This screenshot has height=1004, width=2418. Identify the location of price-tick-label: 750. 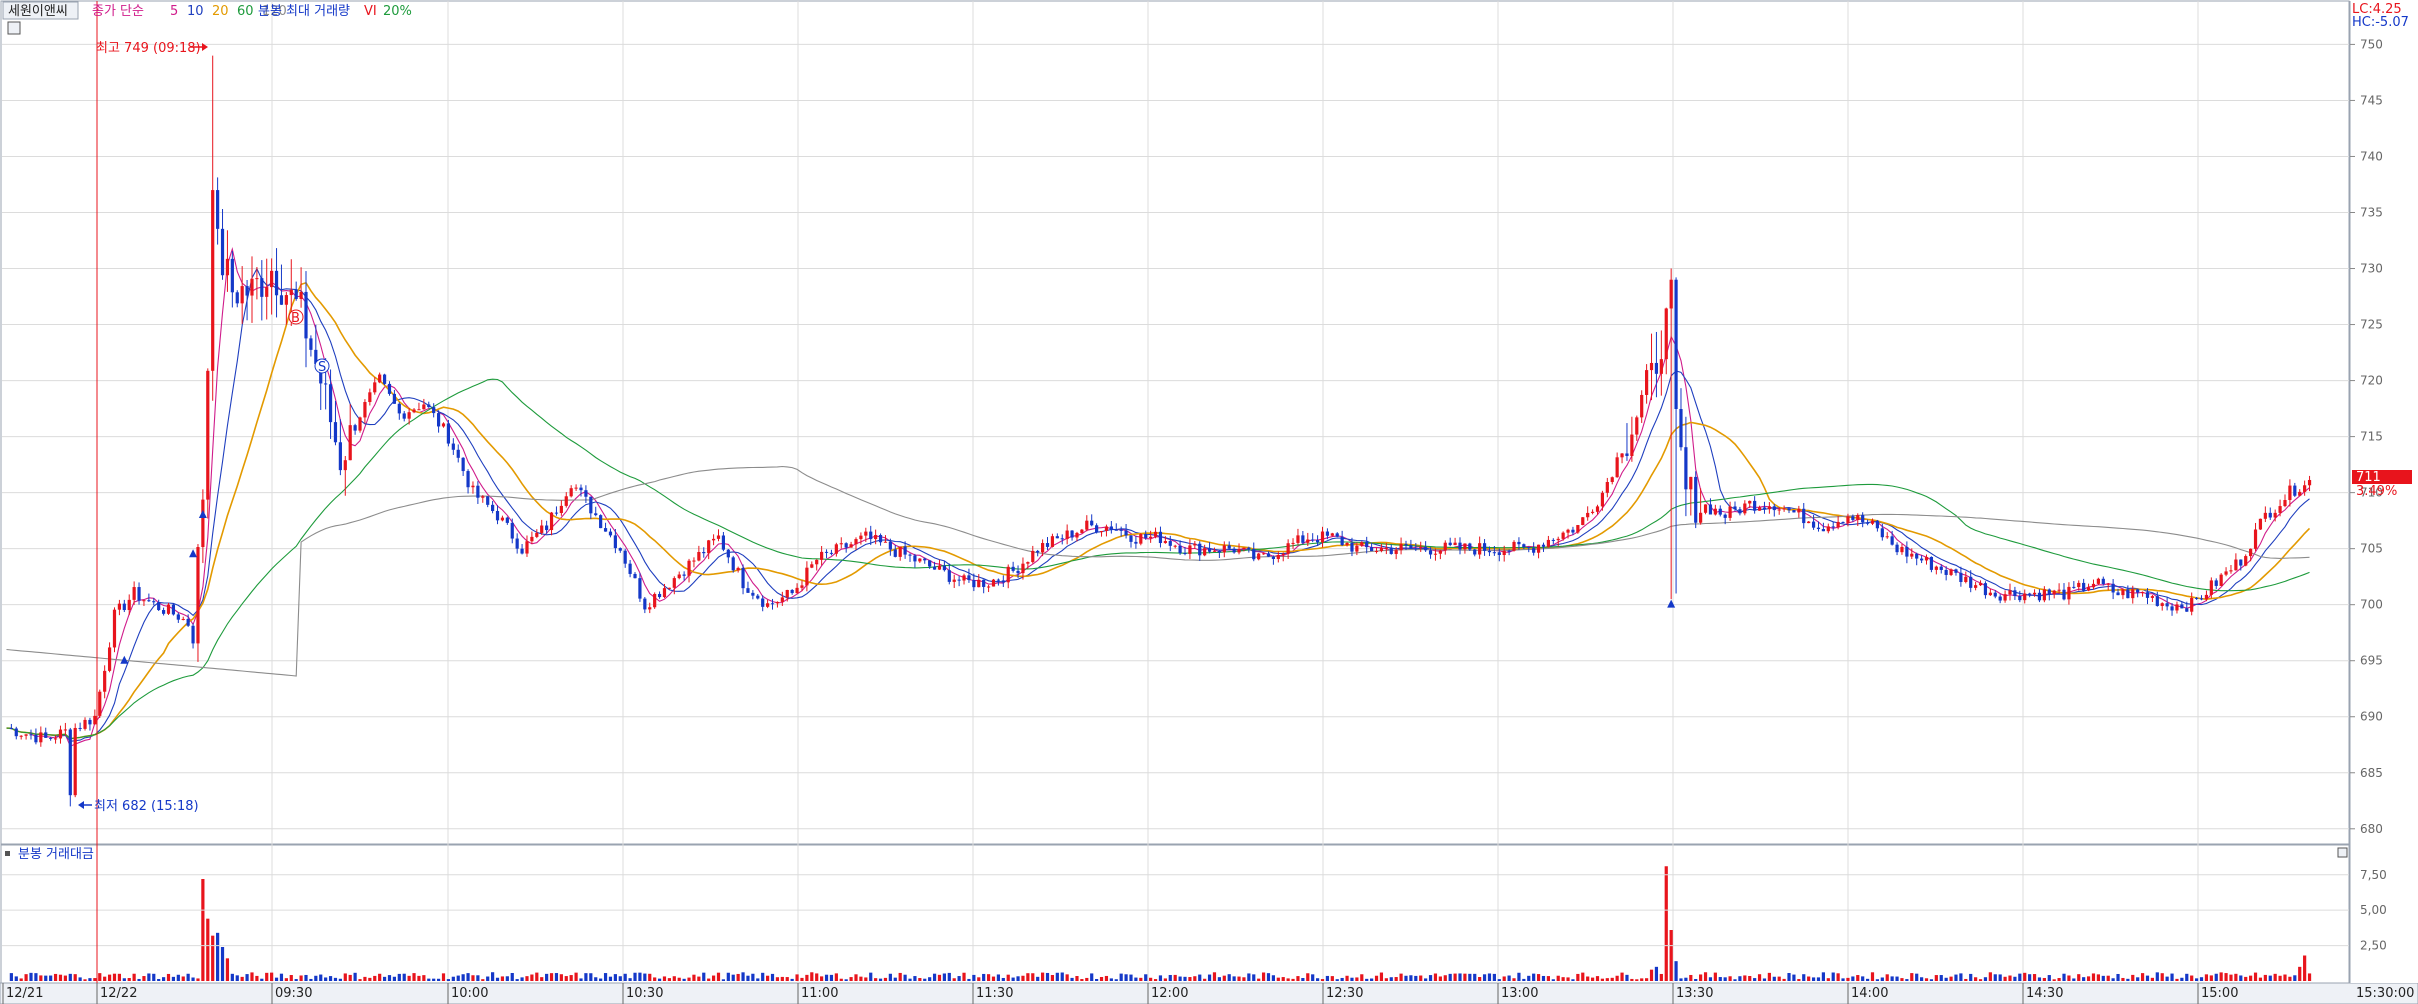
(2371, 44).